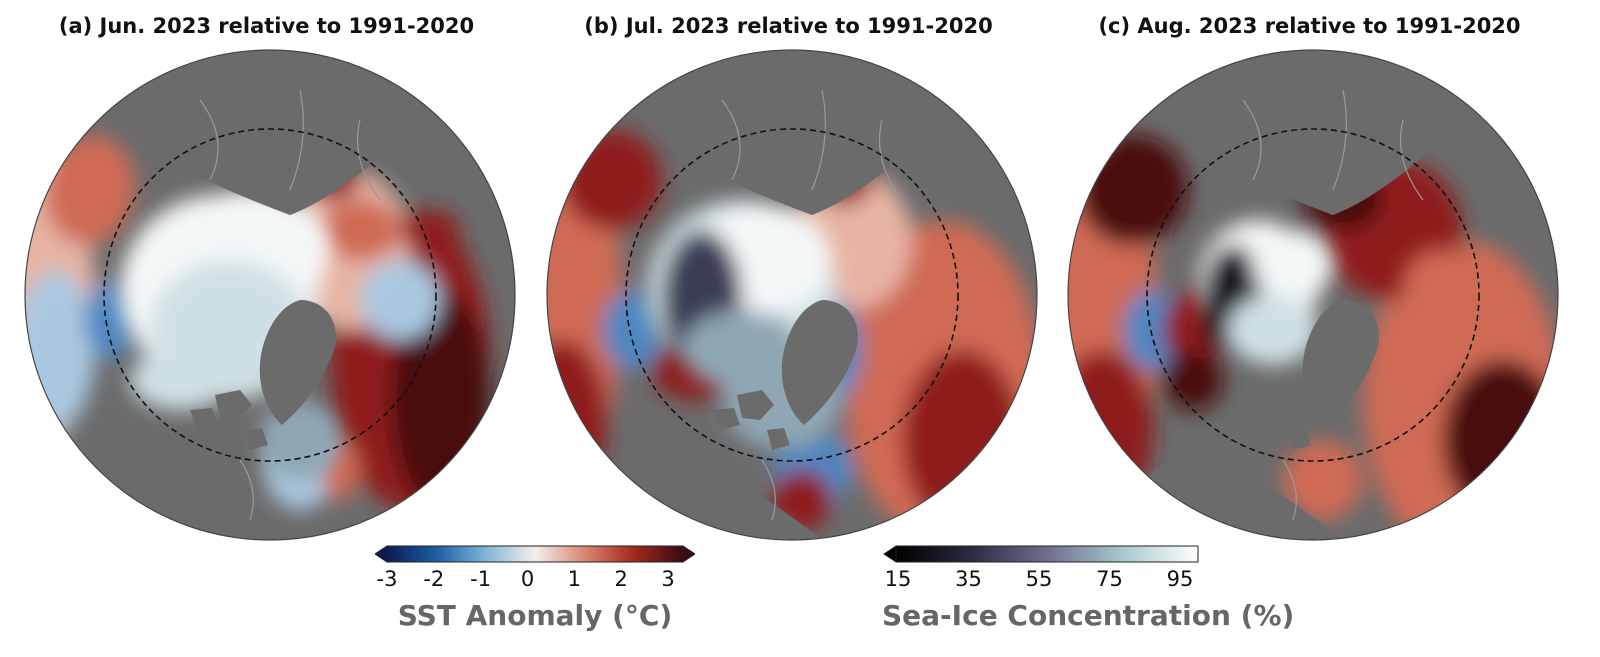 Image resolution: width=1600 pixels, height=657 pixels. I want to click on sst-colorbar-bar, so click(535, 554).